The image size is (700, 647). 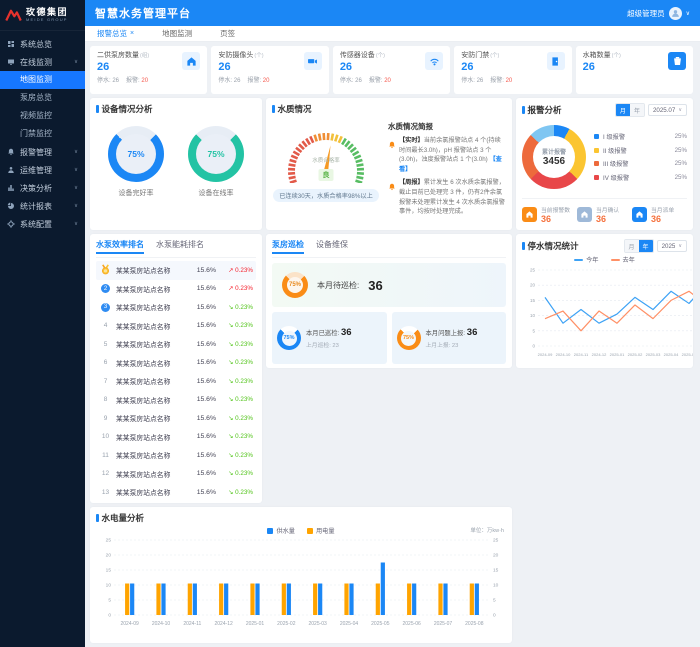 What do you see at coordinates (42, 134) in the screenshot?
I see `sidebar-subitem: 门禁监控` at bounding box center [42, 134].